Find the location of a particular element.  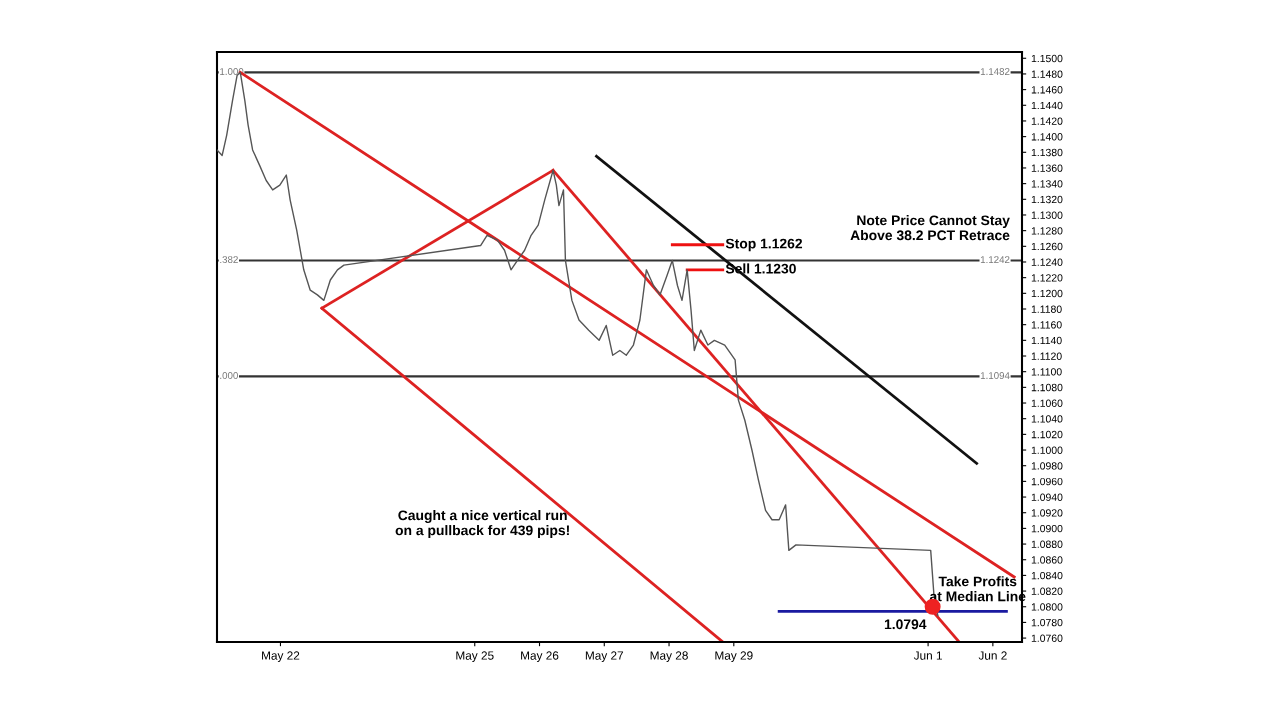

ref-line-label: 1.1242 is located at coordinates (995, 259).